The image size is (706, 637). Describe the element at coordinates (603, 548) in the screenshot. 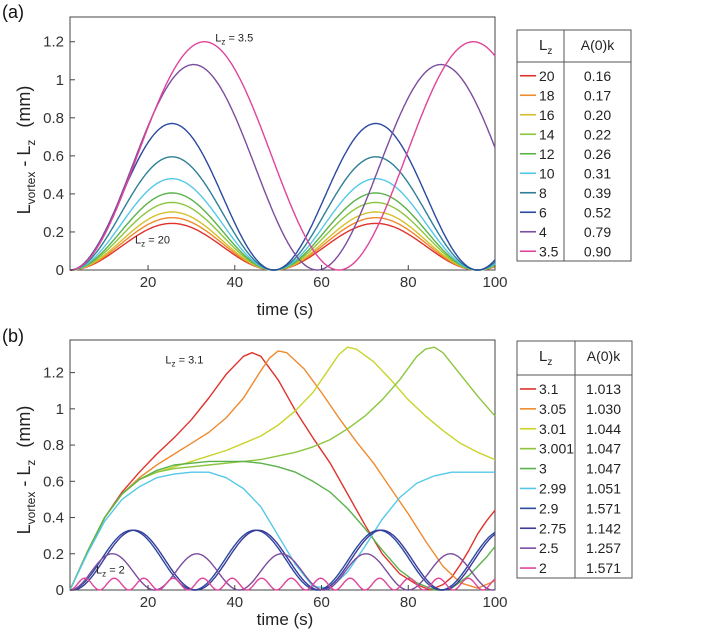

I see `legend-entry-a0k: 1.257` at that location.